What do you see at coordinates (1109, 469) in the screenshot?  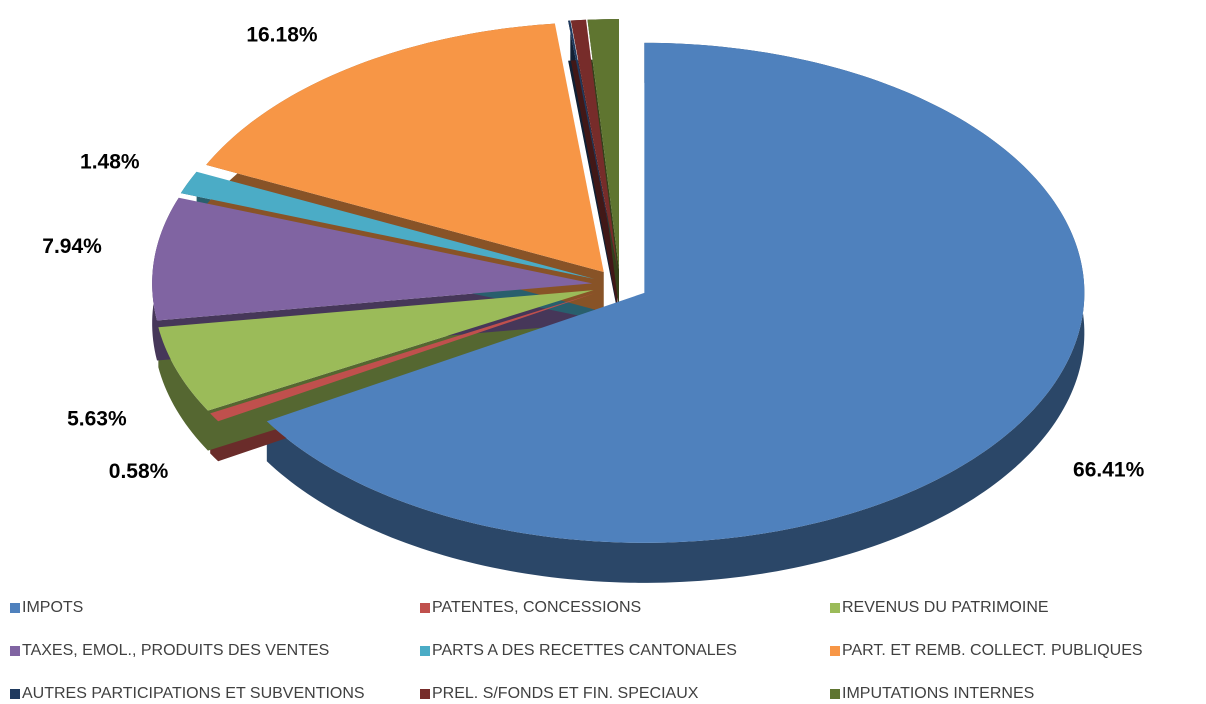 I see `data-label: 66.41%` at bounding box center [1109, 469].